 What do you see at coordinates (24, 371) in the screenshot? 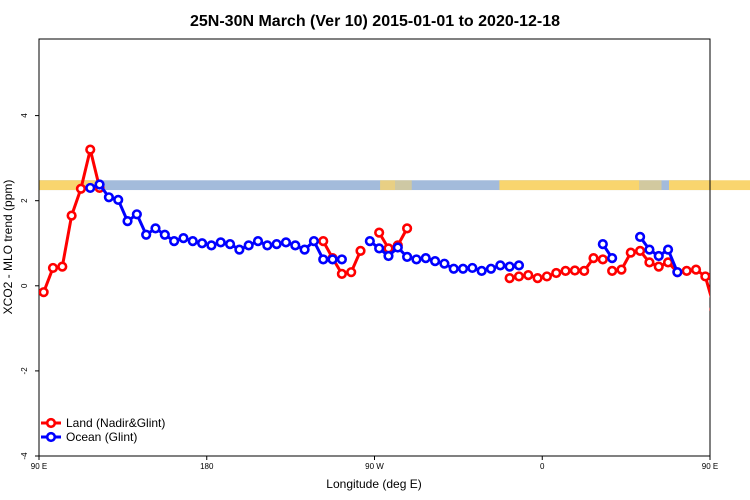
I see `y-tick-label: -2` at bounding box center [24, 371].